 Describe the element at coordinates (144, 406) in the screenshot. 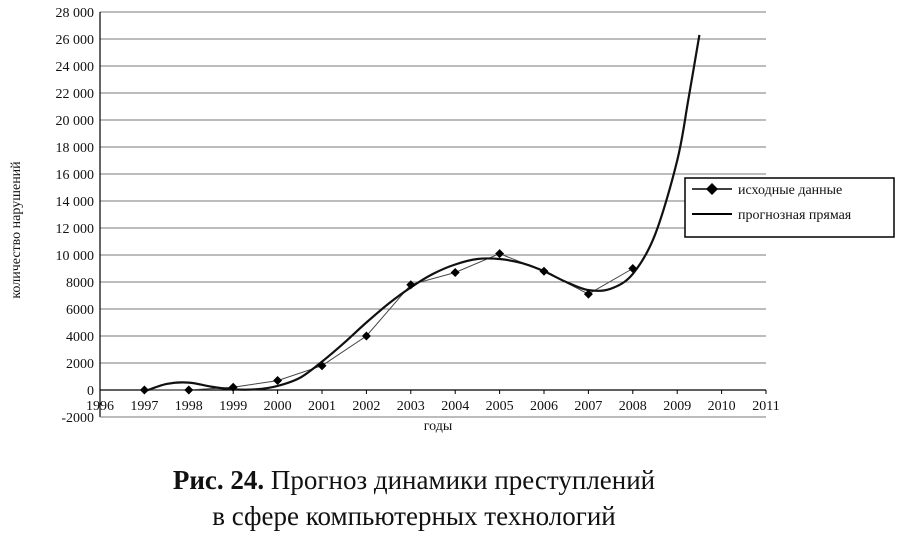

I see `x-tick-label: 1997` at that location.